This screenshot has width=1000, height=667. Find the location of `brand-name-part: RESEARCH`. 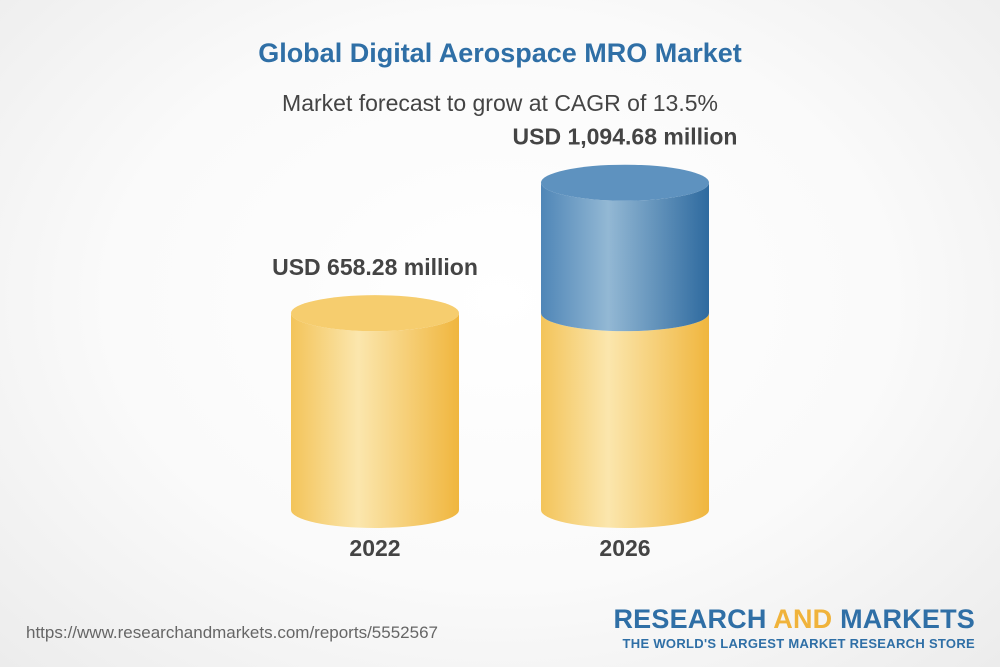

brand-name-part: RESEARCH is located at coordinates (693, 619).